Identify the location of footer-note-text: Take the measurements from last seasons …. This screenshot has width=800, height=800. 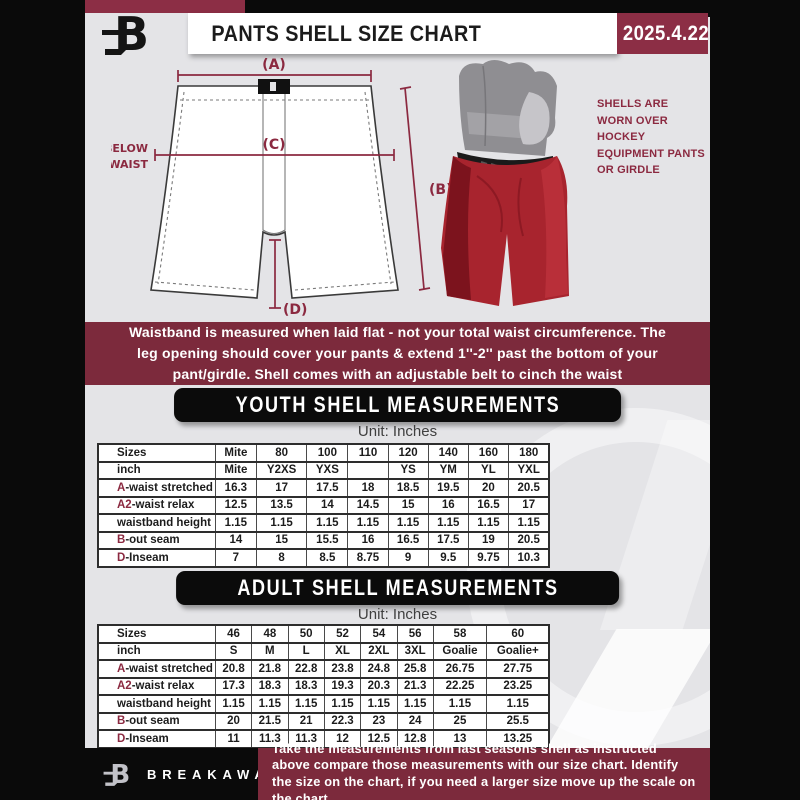
(484, 770).